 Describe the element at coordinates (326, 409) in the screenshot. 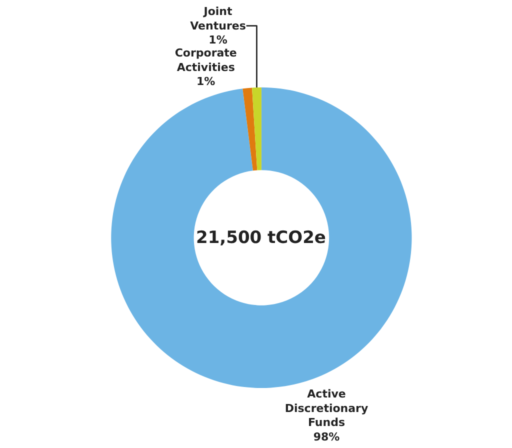

I see `slice-label: Active Discretionary Funds` at that location.